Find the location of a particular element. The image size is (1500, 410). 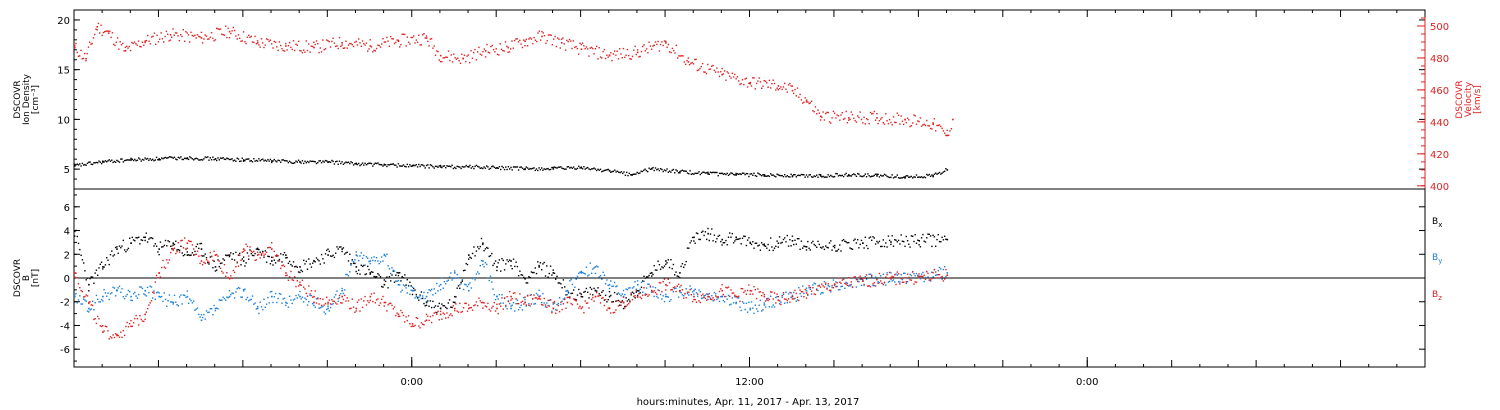

velocity-axis-tick-label: 440 is located at coordinates (1439, 123).